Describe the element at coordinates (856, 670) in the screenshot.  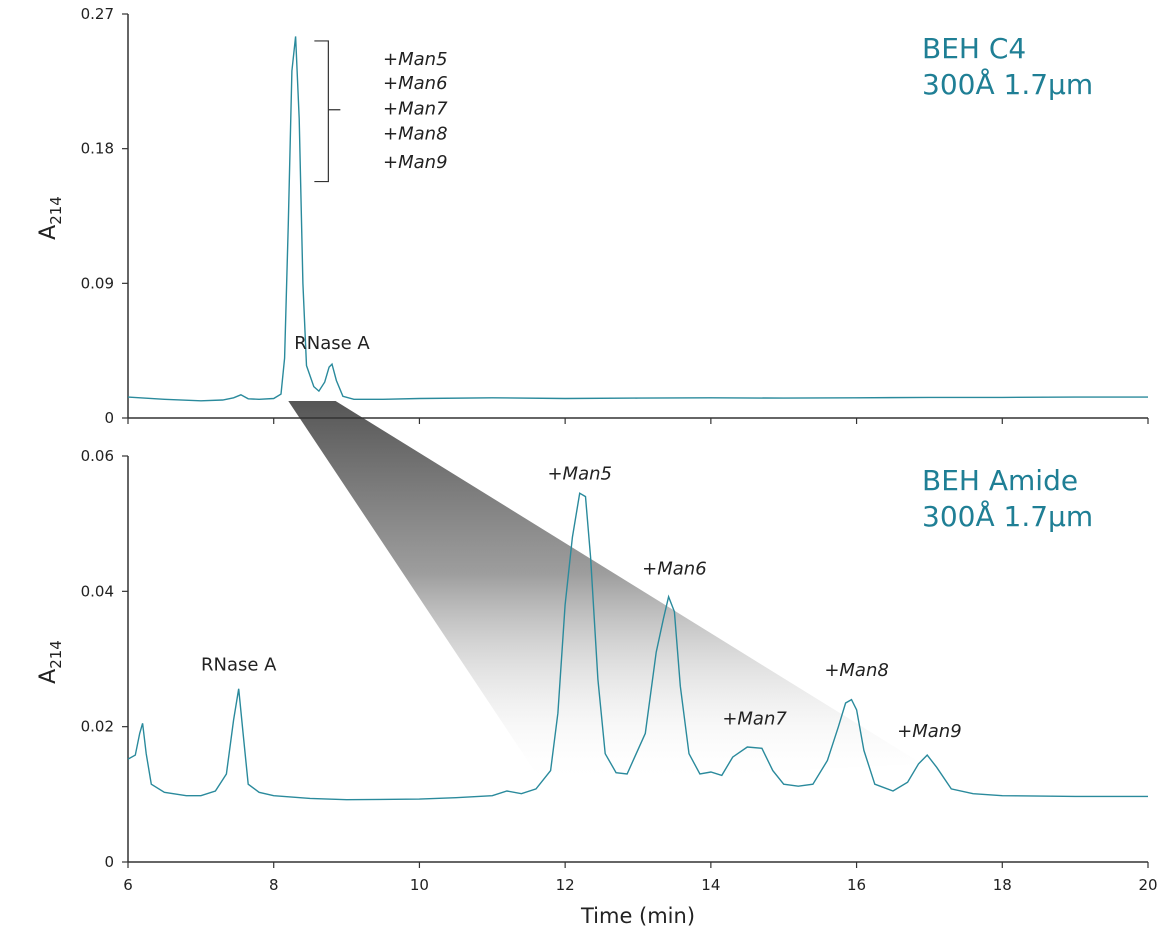
I see `bottom-peak-annotation: +Man8` at that location.